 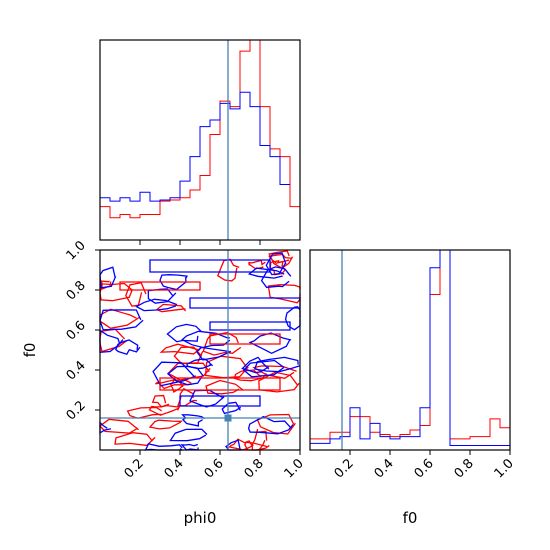 I want to click on contour-ytick-label: 0.2, so click(x=76, y=410).